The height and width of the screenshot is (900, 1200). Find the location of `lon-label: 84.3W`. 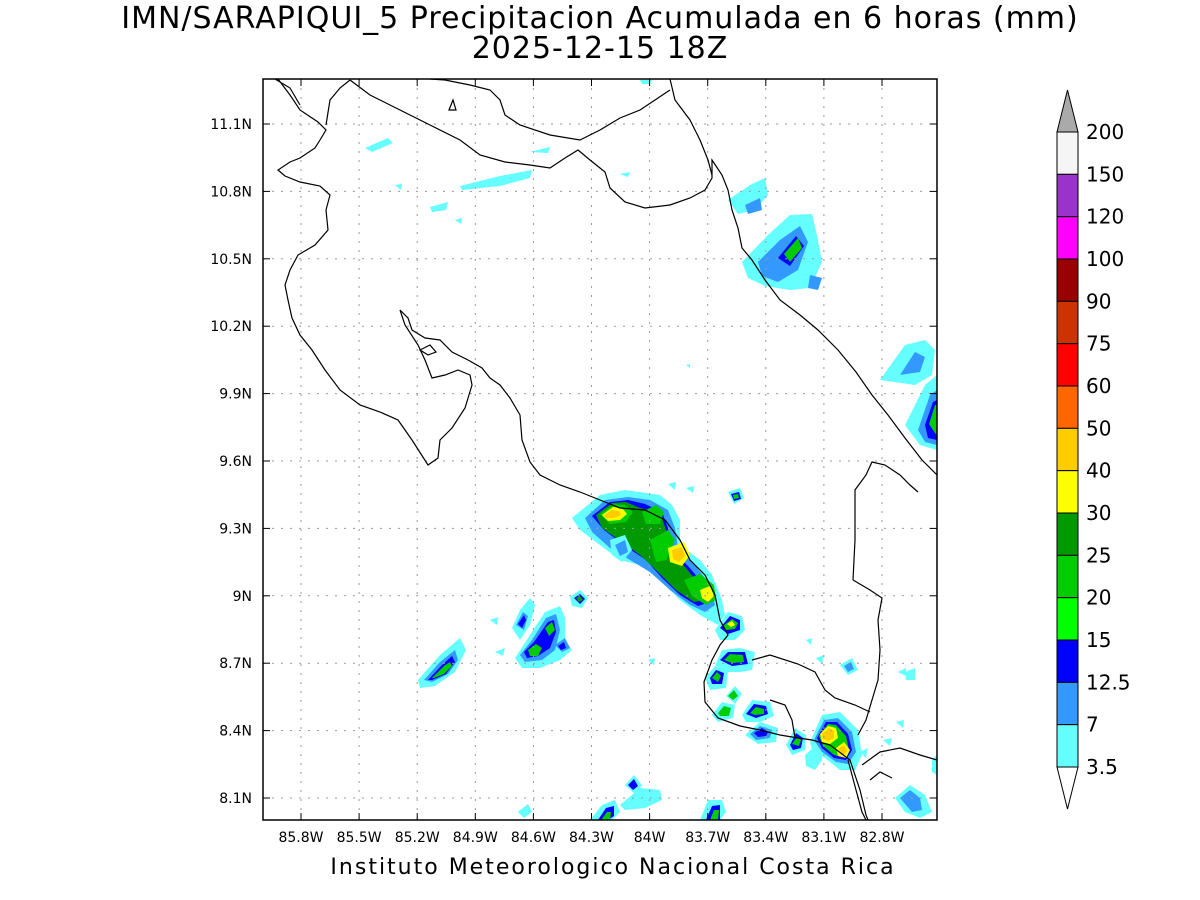

lon-label: 84.3W is located at coordinates (591, 838).